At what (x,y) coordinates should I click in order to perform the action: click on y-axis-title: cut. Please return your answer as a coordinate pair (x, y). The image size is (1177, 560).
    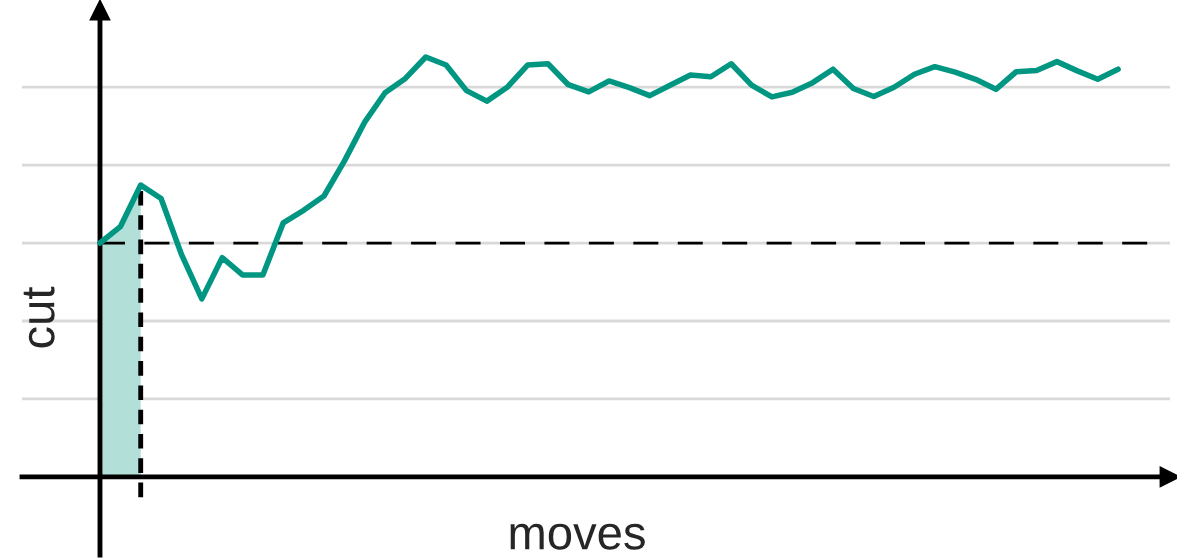
    Looking at the image, I should click on (39, 317).